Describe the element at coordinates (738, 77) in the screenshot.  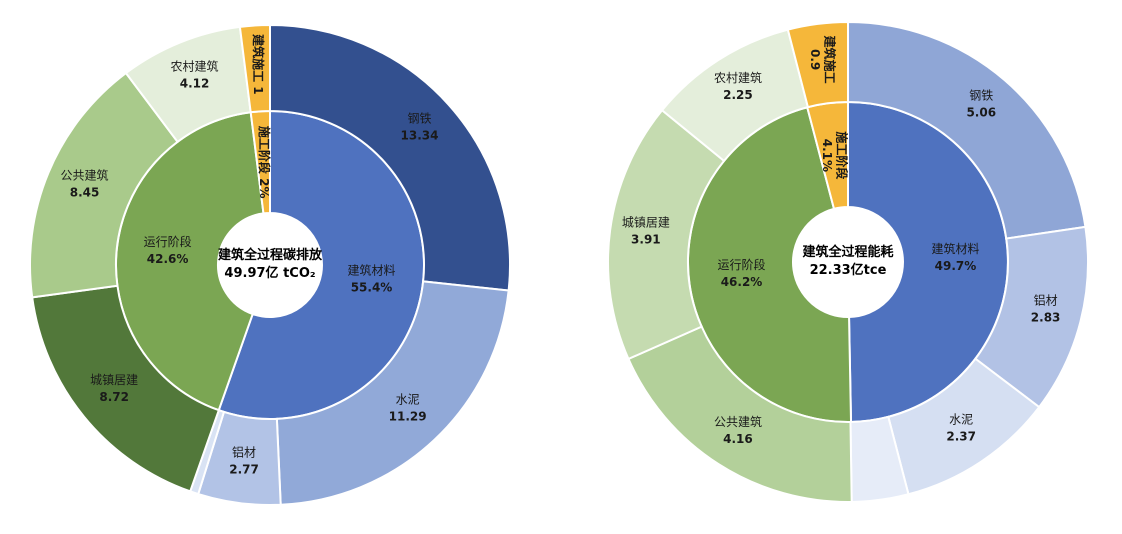
I see `energy-outer-segment-6-name: 农村建筑` at that location.